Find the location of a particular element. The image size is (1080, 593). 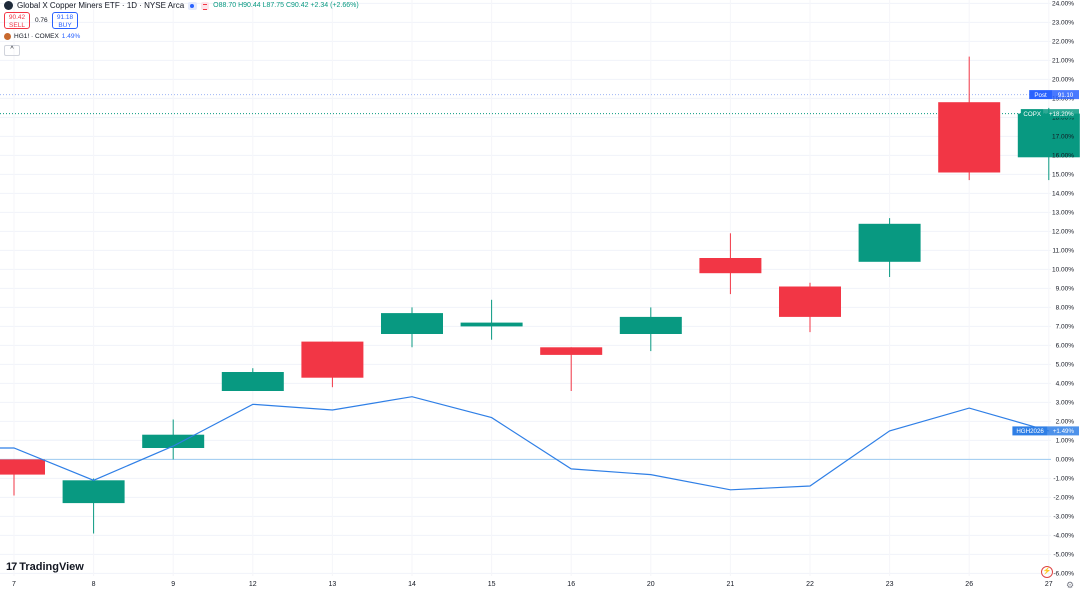

y-tick-label: 14.00% is located at coordinates (1063, 194).